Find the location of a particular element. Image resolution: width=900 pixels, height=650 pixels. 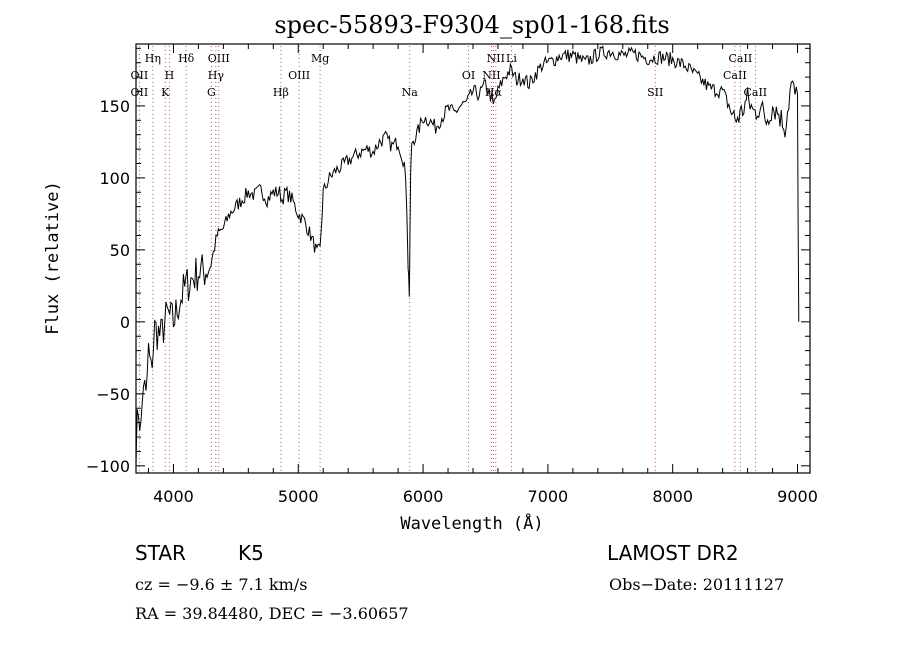

y-tick-label: 100 is located at coordinates (114, 178).